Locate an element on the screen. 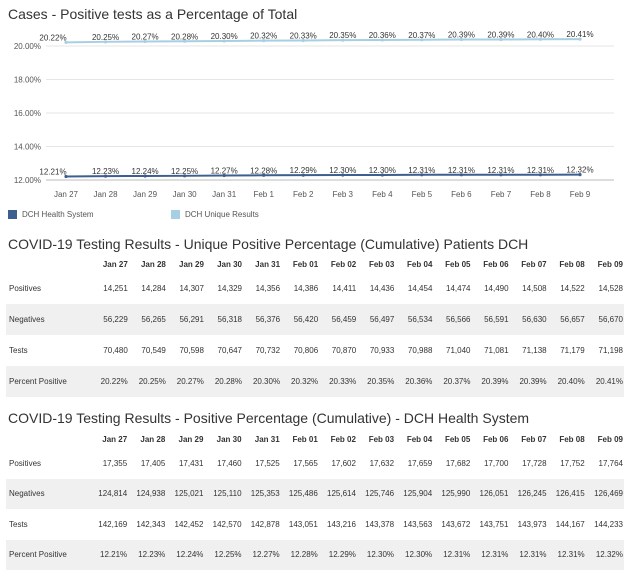 The height and width of the screenshot is (570, 624). x-tick-label: Jan 31 is located at coordinates (224, 194).